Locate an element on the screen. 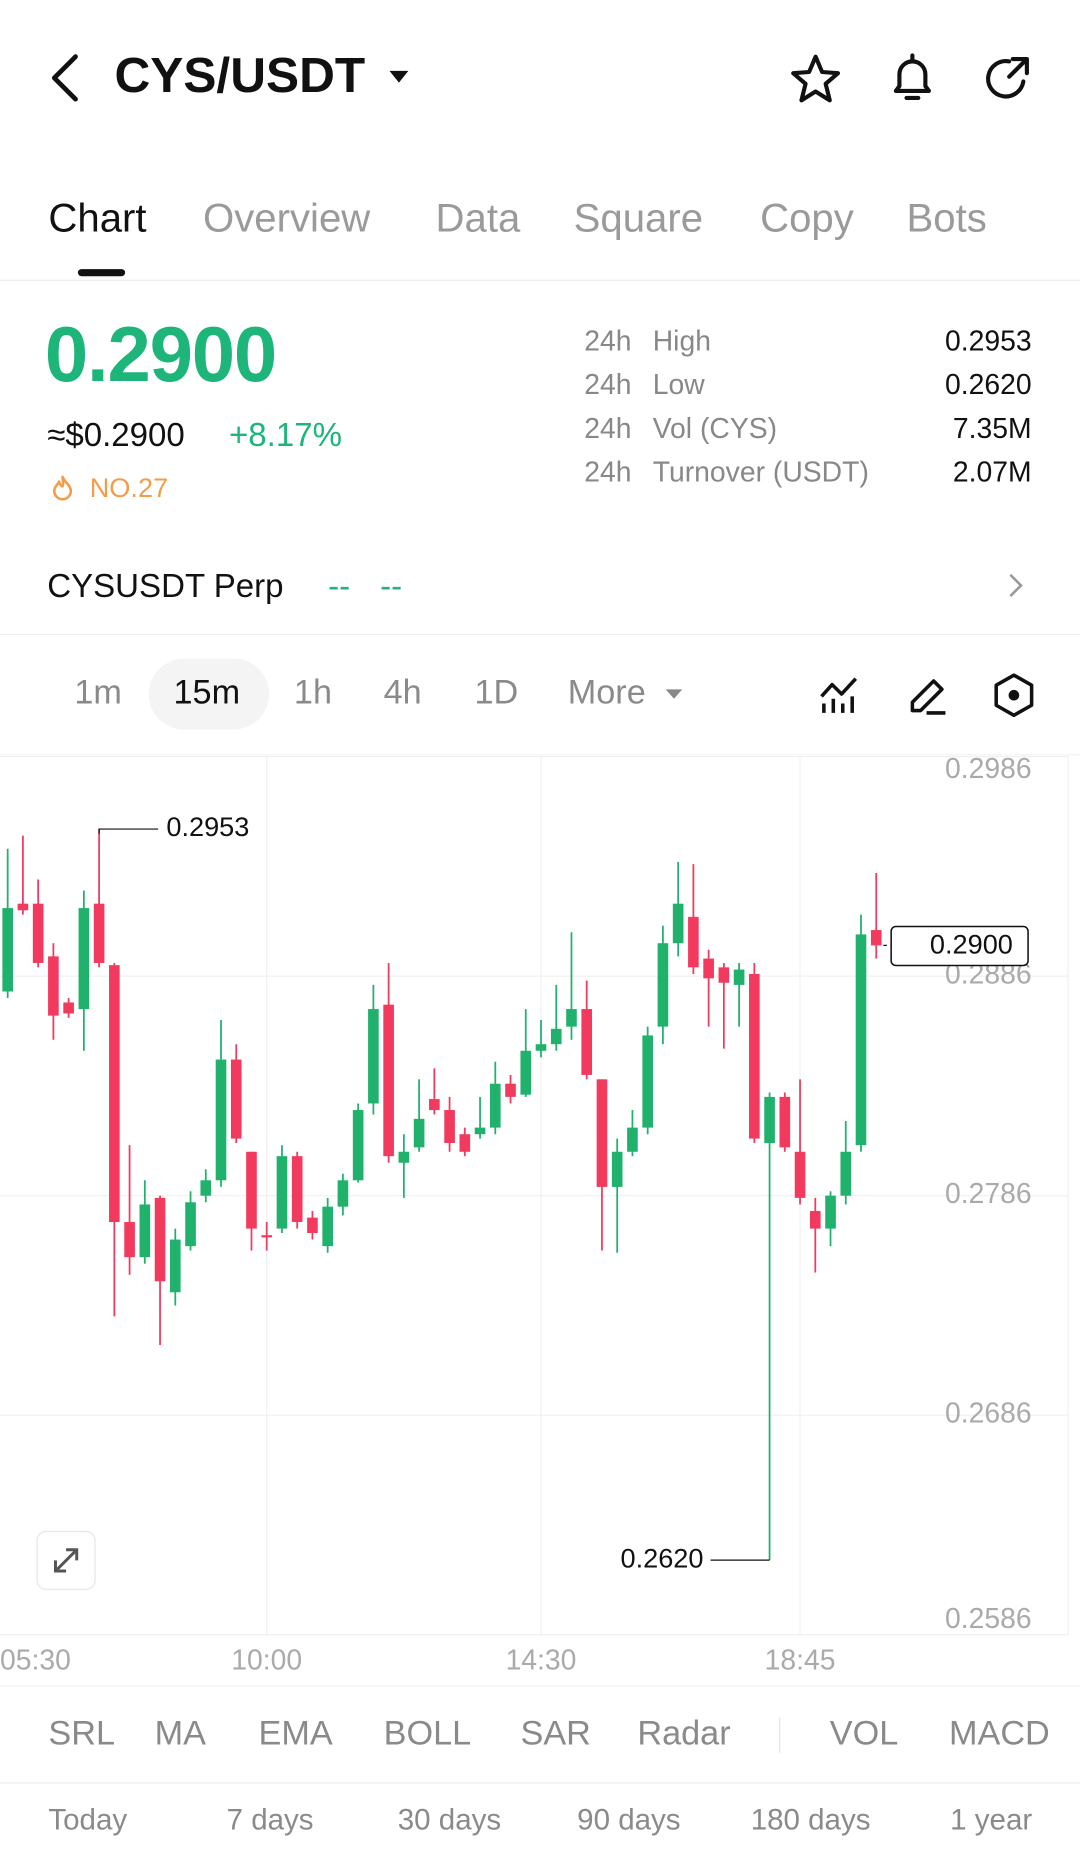 The width and height of the screenshot is (1080, 1851). indicator: SRL is located at coordinates (81, 1734).